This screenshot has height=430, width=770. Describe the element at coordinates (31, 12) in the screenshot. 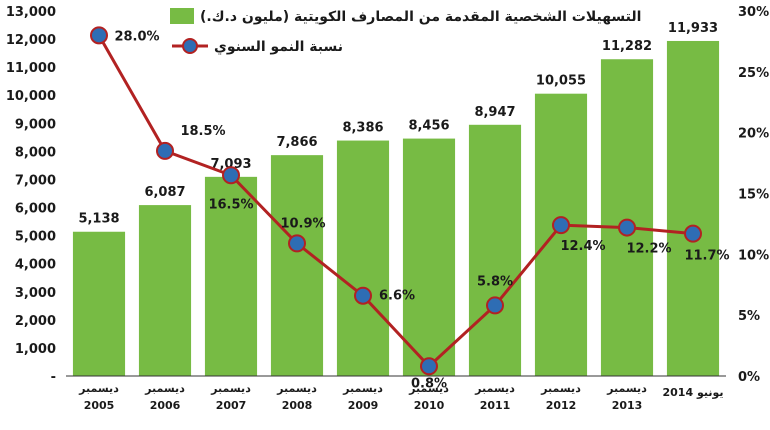

I see `left-tick-label: 13,000` at that location.